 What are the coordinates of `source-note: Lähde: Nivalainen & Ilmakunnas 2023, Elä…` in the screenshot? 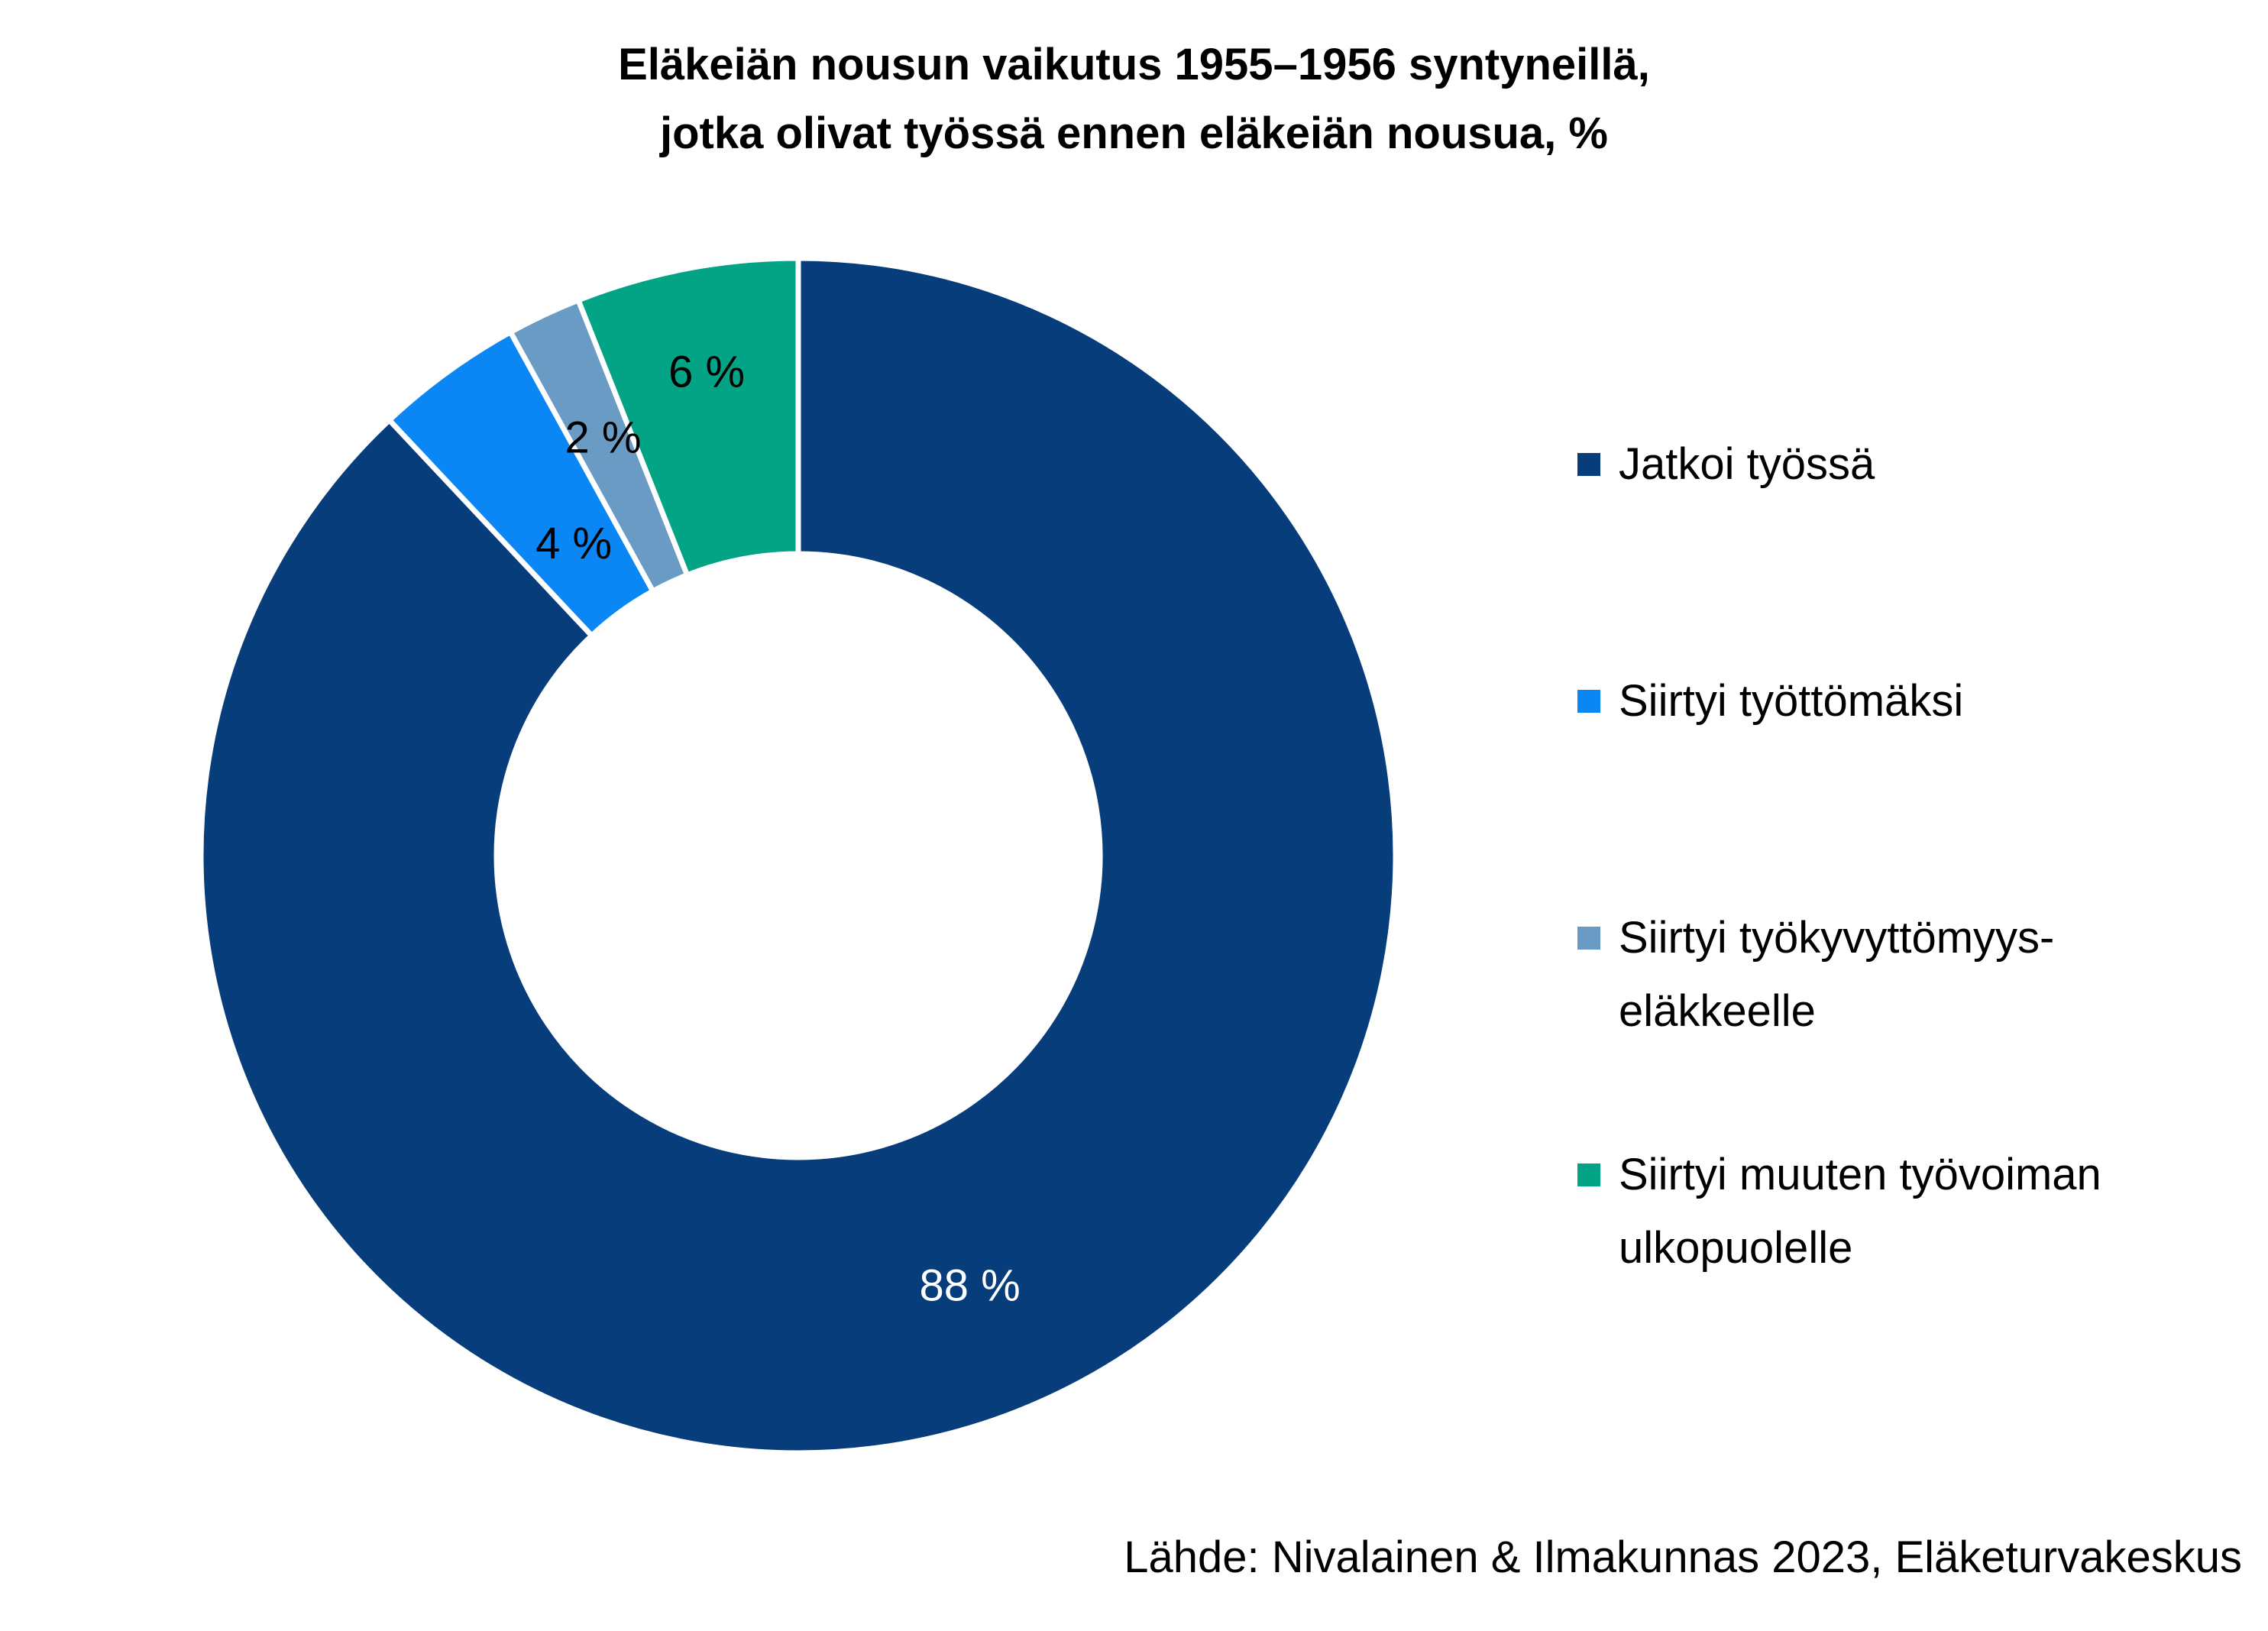 It's located at (1683, 1557).